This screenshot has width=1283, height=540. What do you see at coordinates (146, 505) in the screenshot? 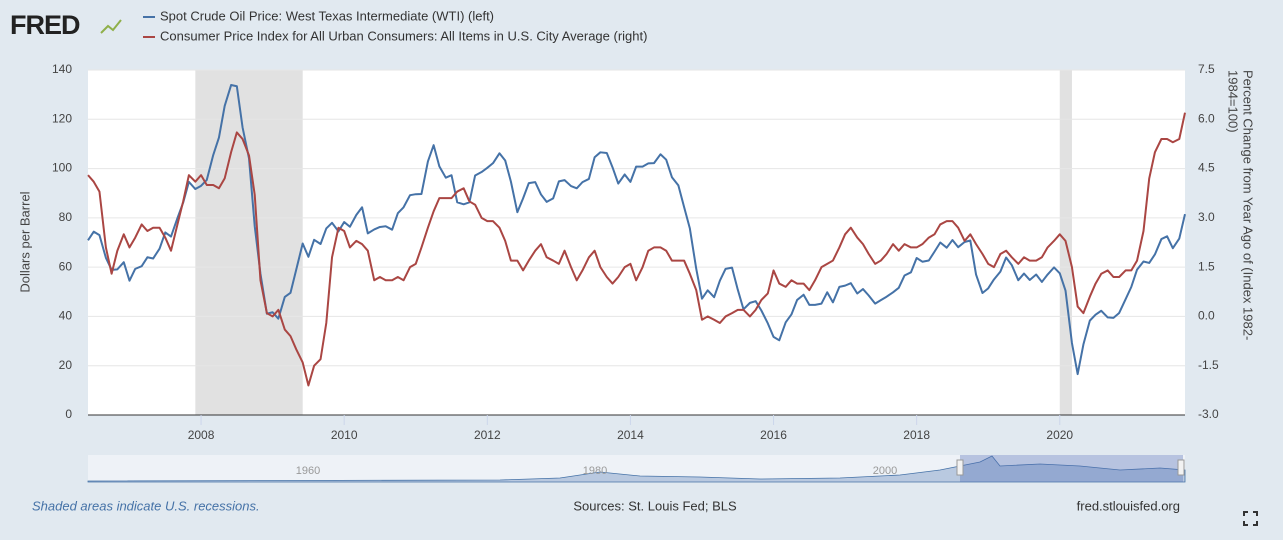
I see `recession-note: Shaded areas indicate U.S. recessions.` at bounding box center [146, 505].